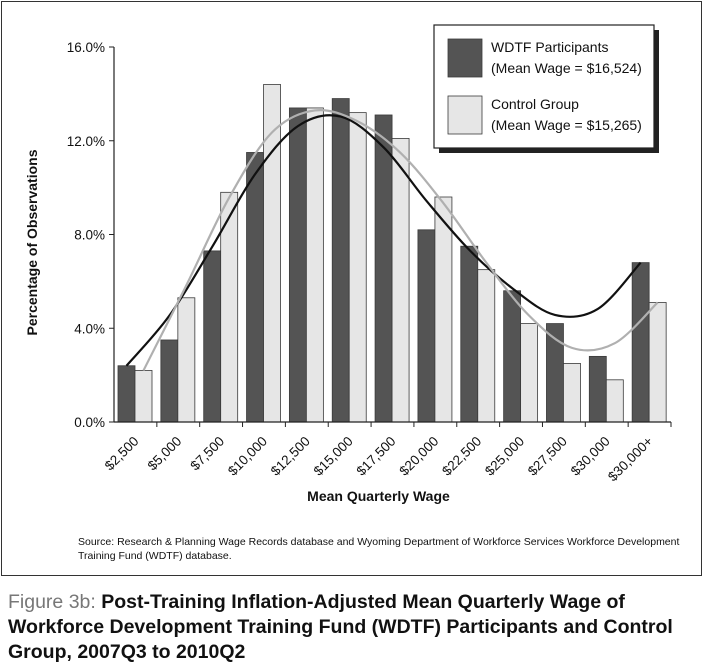  Describe the element at coordinates (333, 456) in the screenshot. I see `x-tick-label: $15,000` at that location.